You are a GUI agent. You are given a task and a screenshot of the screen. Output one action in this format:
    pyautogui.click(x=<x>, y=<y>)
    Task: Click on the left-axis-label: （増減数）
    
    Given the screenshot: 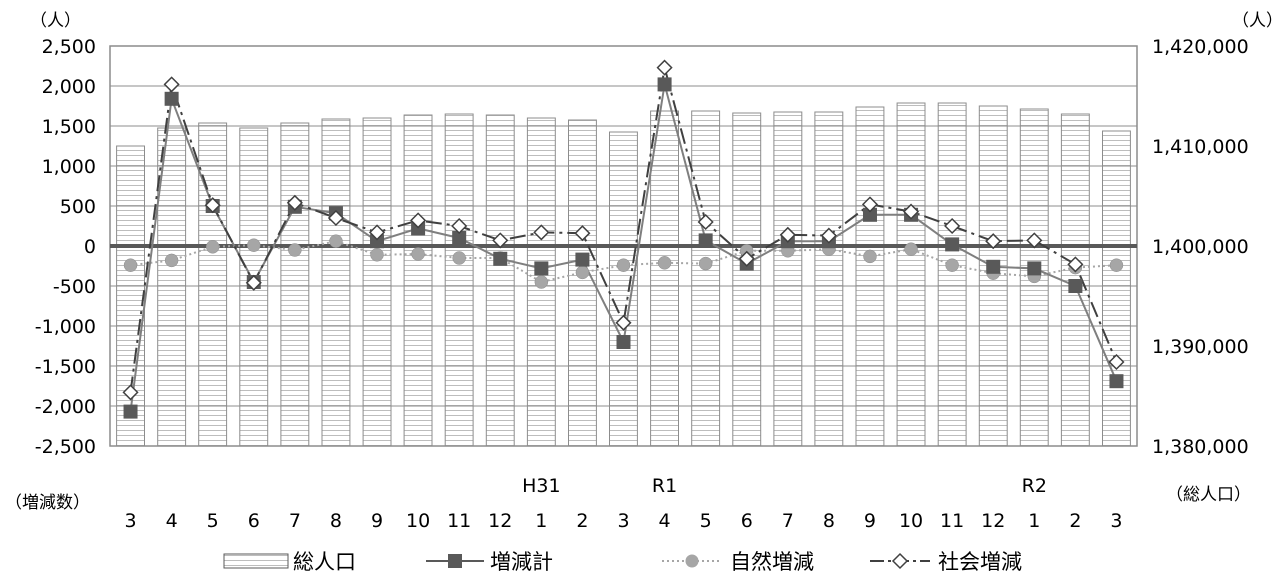 What is the action you would take?
    pyautogui.click(x=47, y=503)
    